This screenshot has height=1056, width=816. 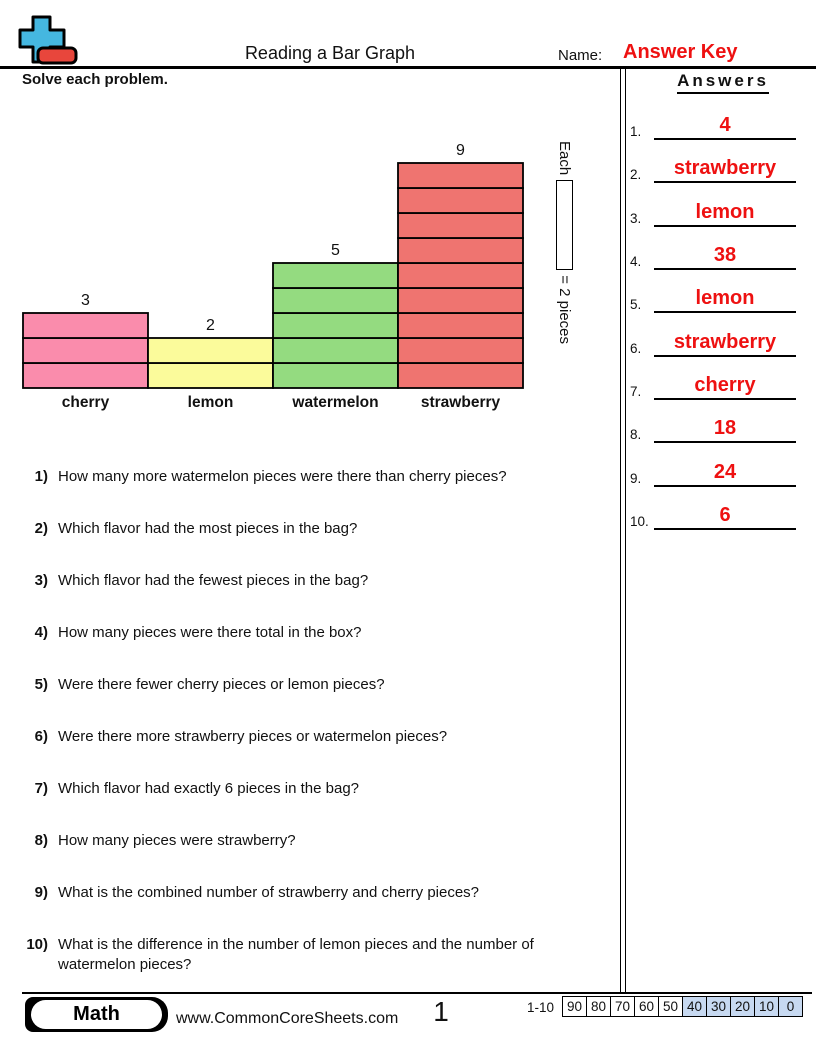 What do you see at coordinates (41, 840) in the screenshot?
I see `question-number: 8)` at bounding box center [41, 840].